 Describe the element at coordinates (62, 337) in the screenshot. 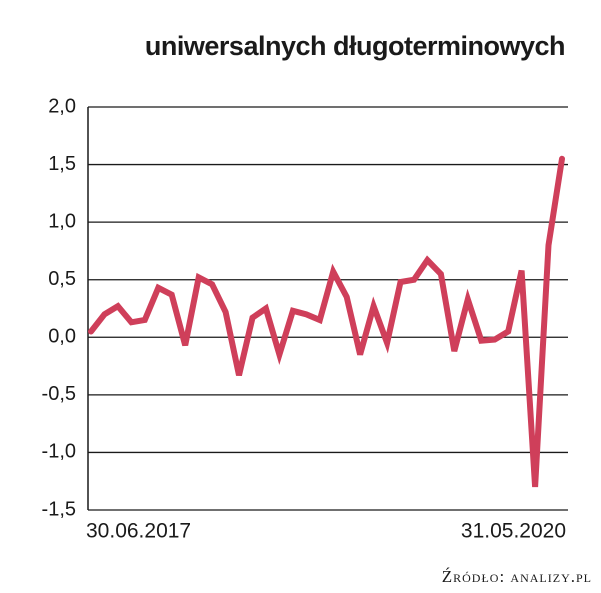

I see `y-tick-label: 0,0` at that location.